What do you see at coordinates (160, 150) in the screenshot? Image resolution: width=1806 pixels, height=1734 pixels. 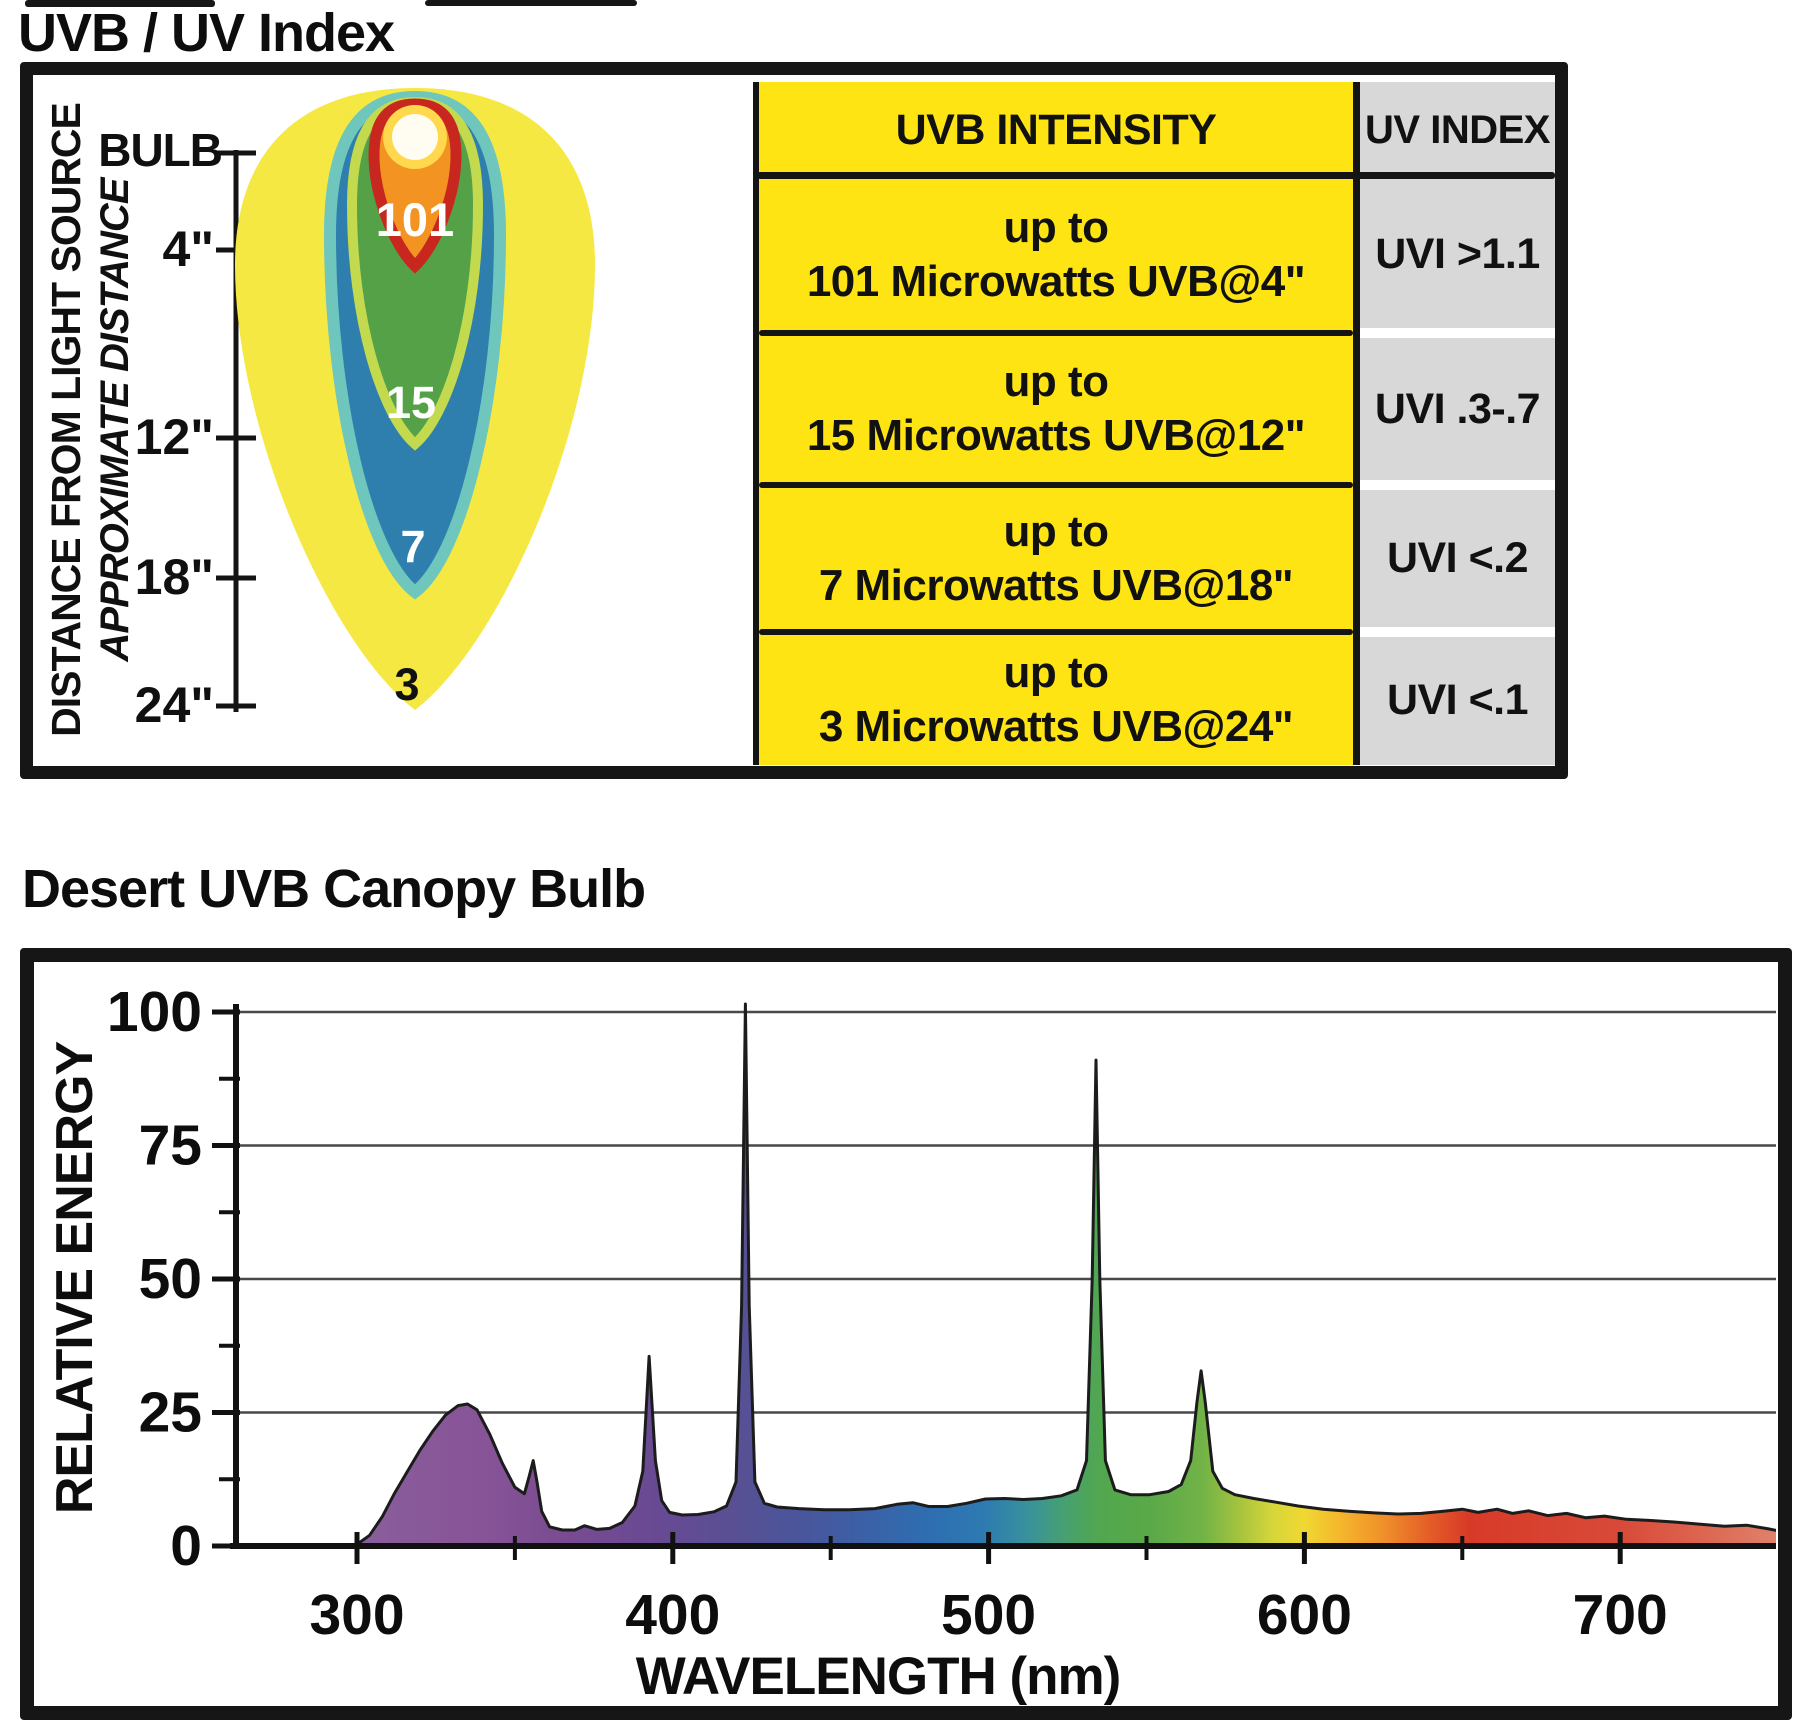 I see `bulb-axis-label: BULB` at bounding box center [160, 150].